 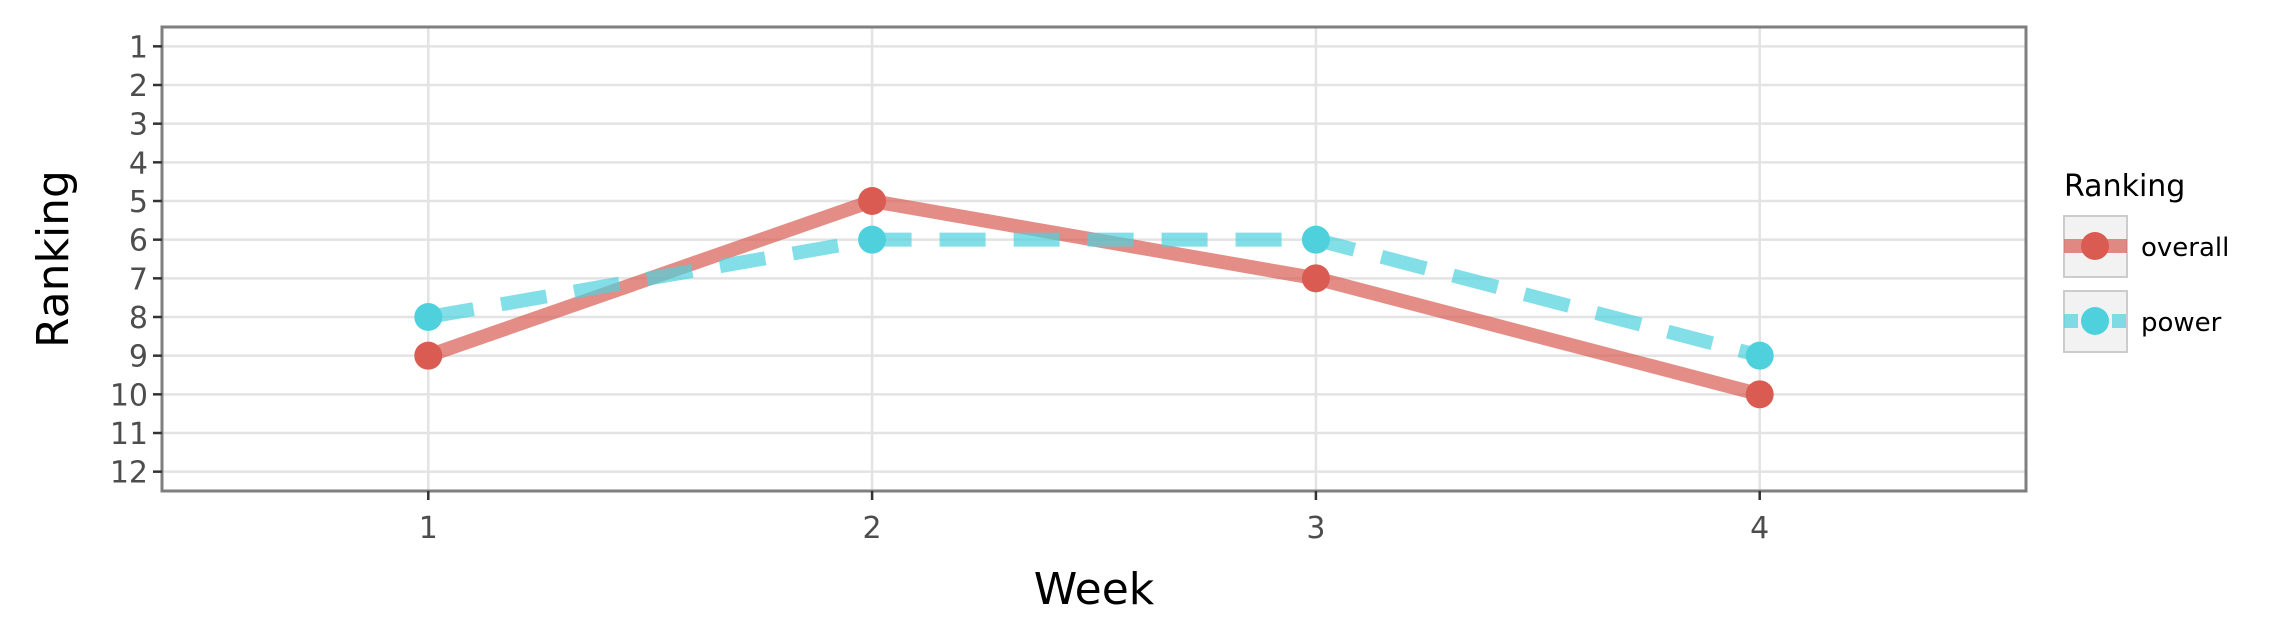 I want to click on y-tick-label: 3, so click(x=138, y=125).